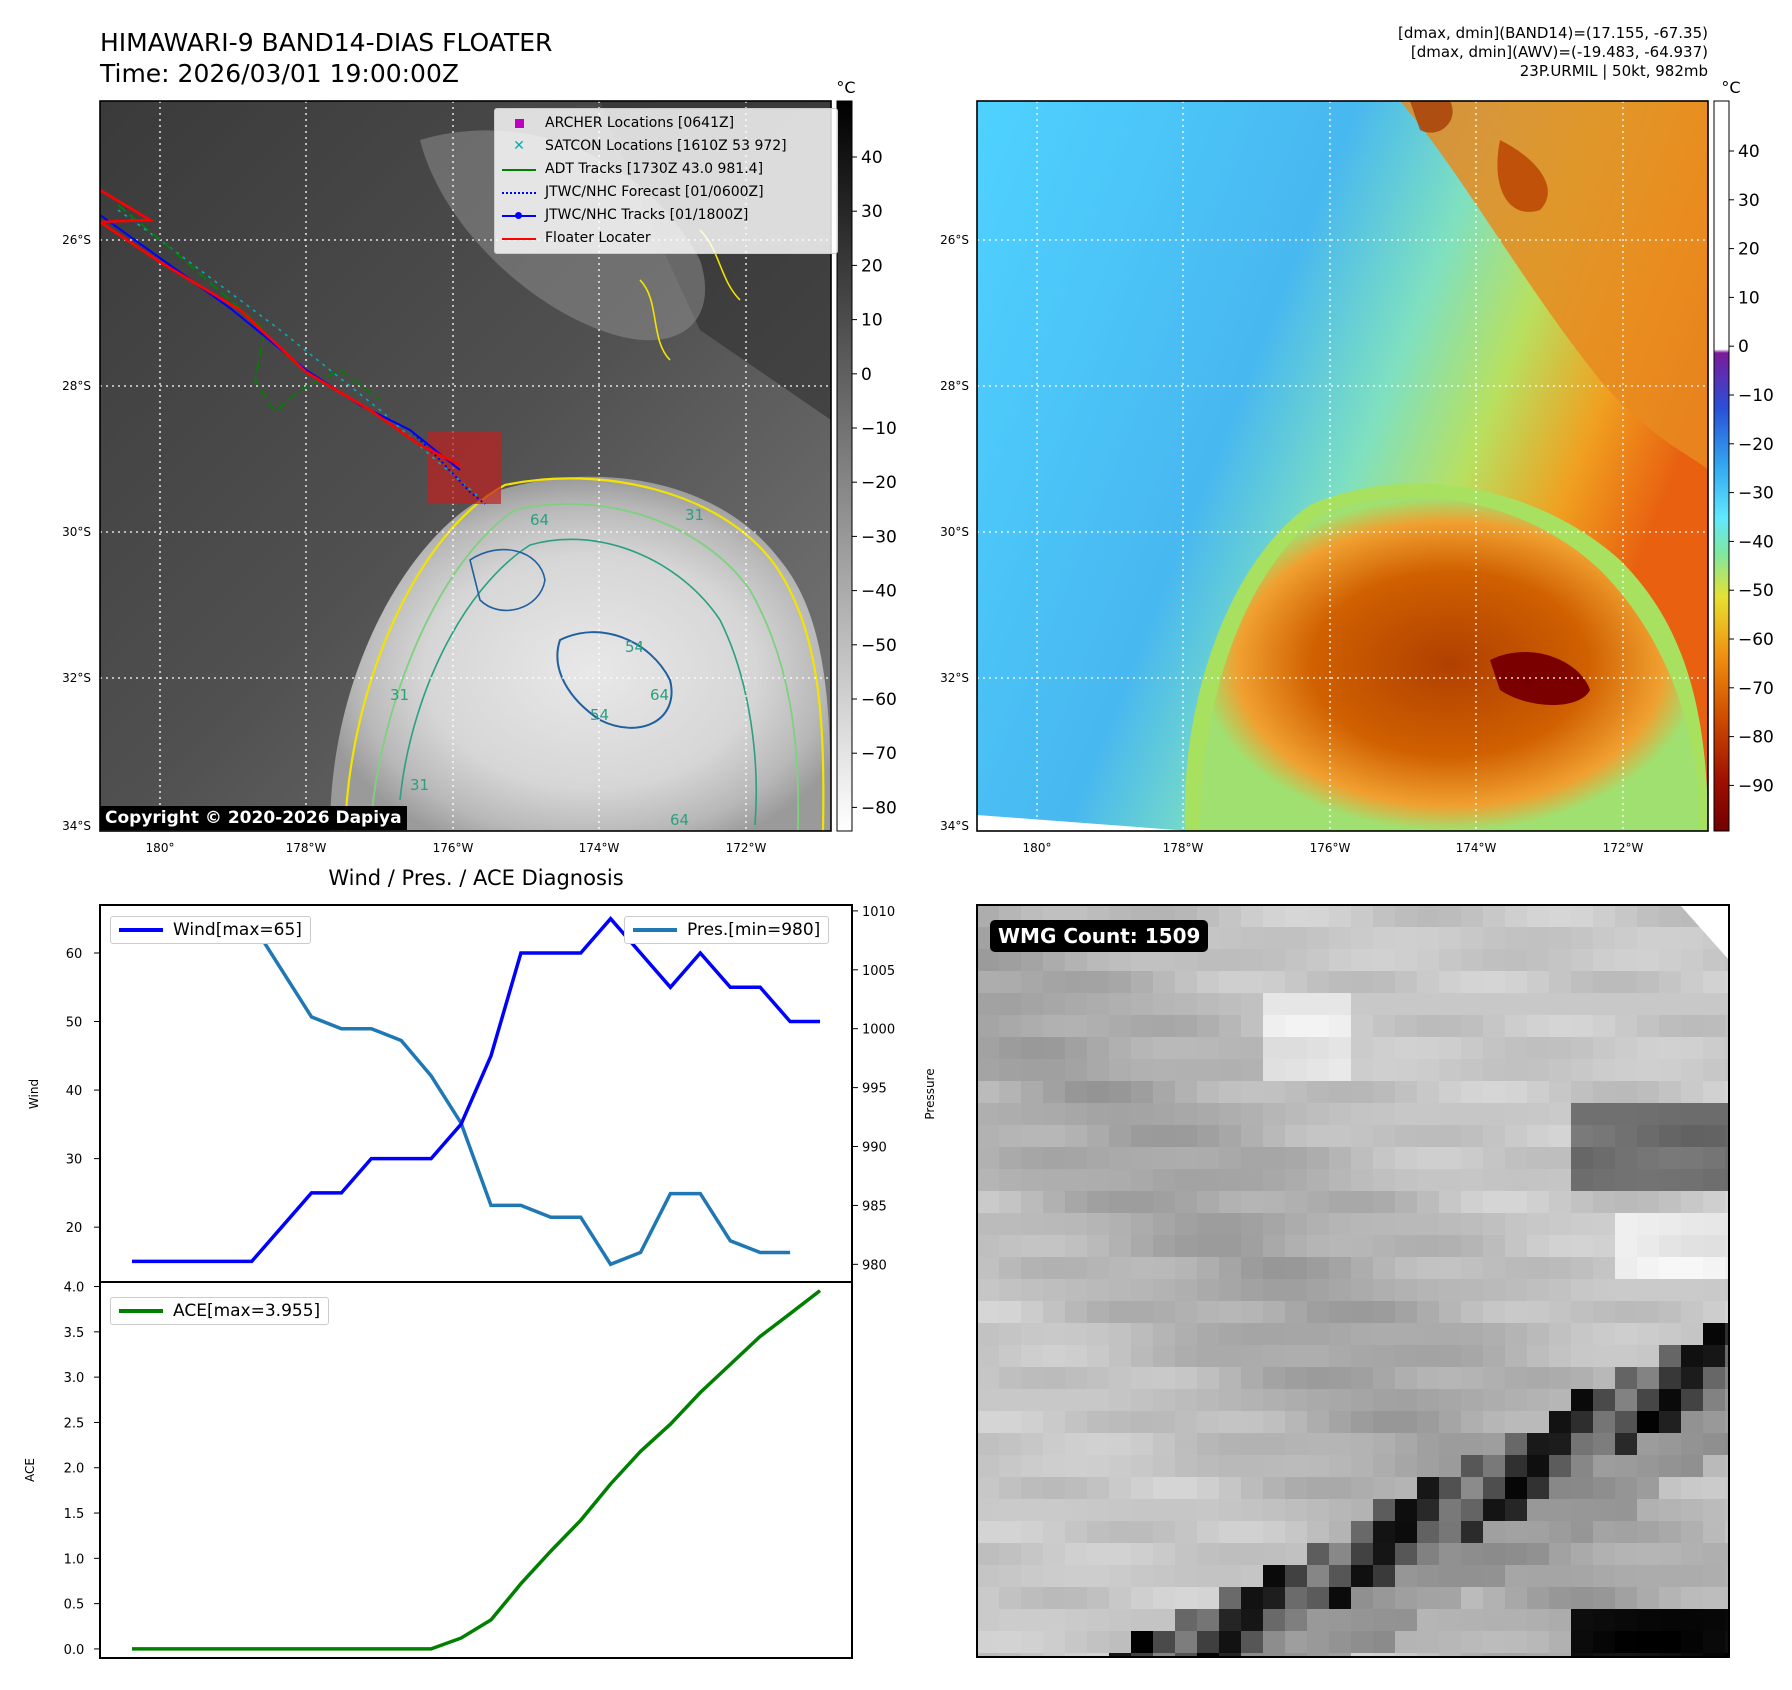 This screenshot has width=1792, height=1690. Describe the element at coordinates (76, 386) in the screenshot. I see `ir-lat-label: 28°S` at that location.